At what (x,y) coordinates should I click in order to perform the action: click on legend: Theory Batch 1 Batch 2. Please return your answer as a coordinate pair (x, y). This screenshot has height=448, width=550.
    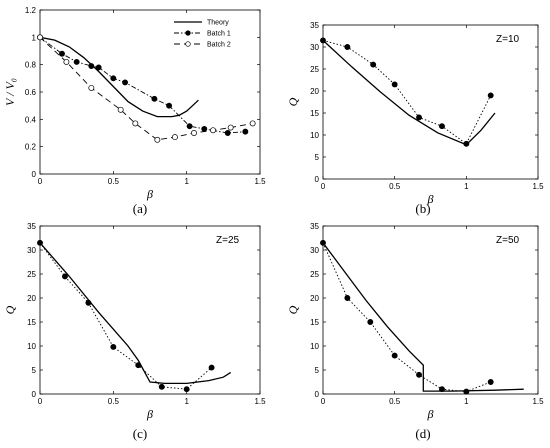
    Looking at the image, I should click on (213, 33).